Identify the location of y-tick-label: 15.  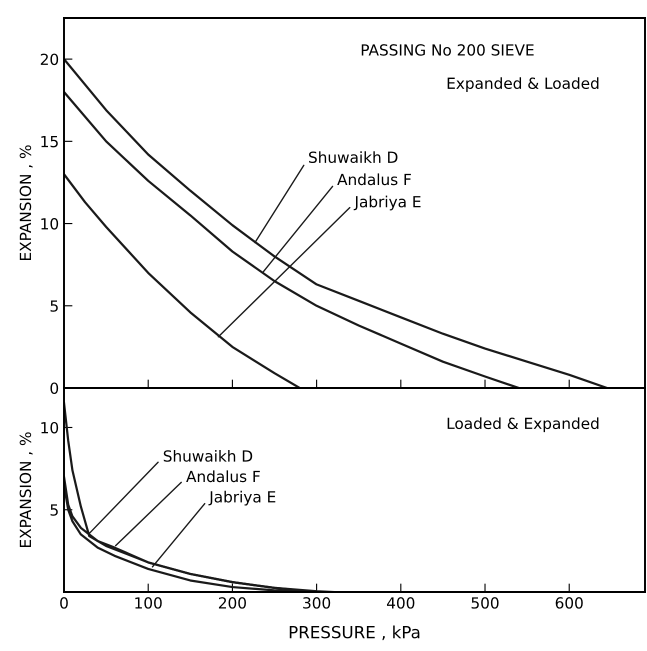
(49, 142).